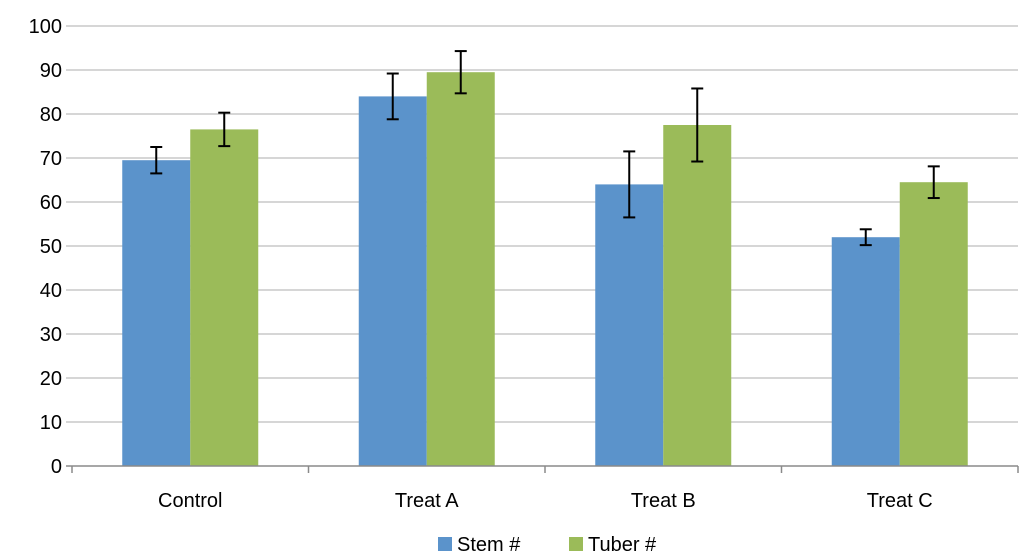 The image size is (1027, 554). I want to click on error-bar-stem-control, so click(156, 160).